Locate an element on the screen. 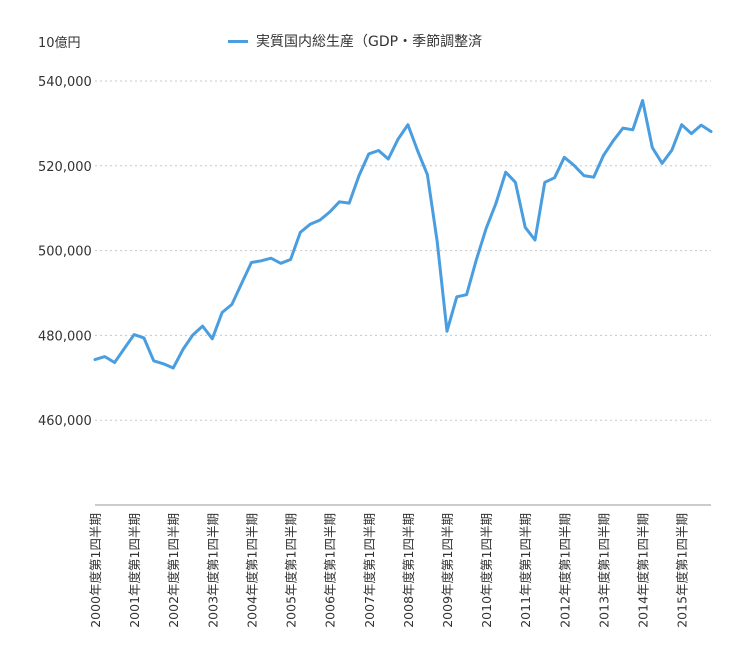 This screenshot has width=750, height=666. chart-legend: 実質国内総生産（GDP・季節調整済 is located at coordinates (355, 41).